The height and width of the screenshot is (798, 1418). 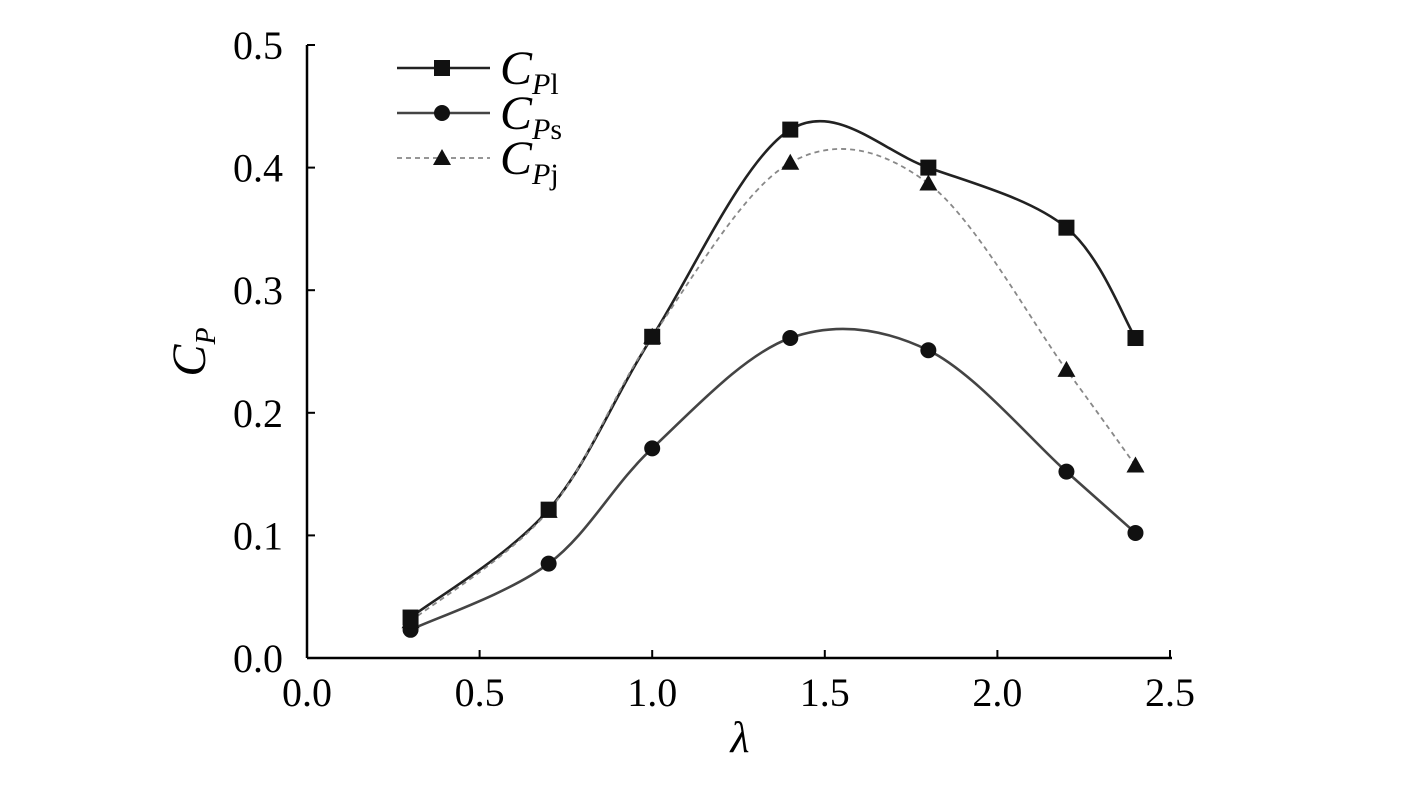 I want to click on svg-text: CP, so click(x=192, y=351).